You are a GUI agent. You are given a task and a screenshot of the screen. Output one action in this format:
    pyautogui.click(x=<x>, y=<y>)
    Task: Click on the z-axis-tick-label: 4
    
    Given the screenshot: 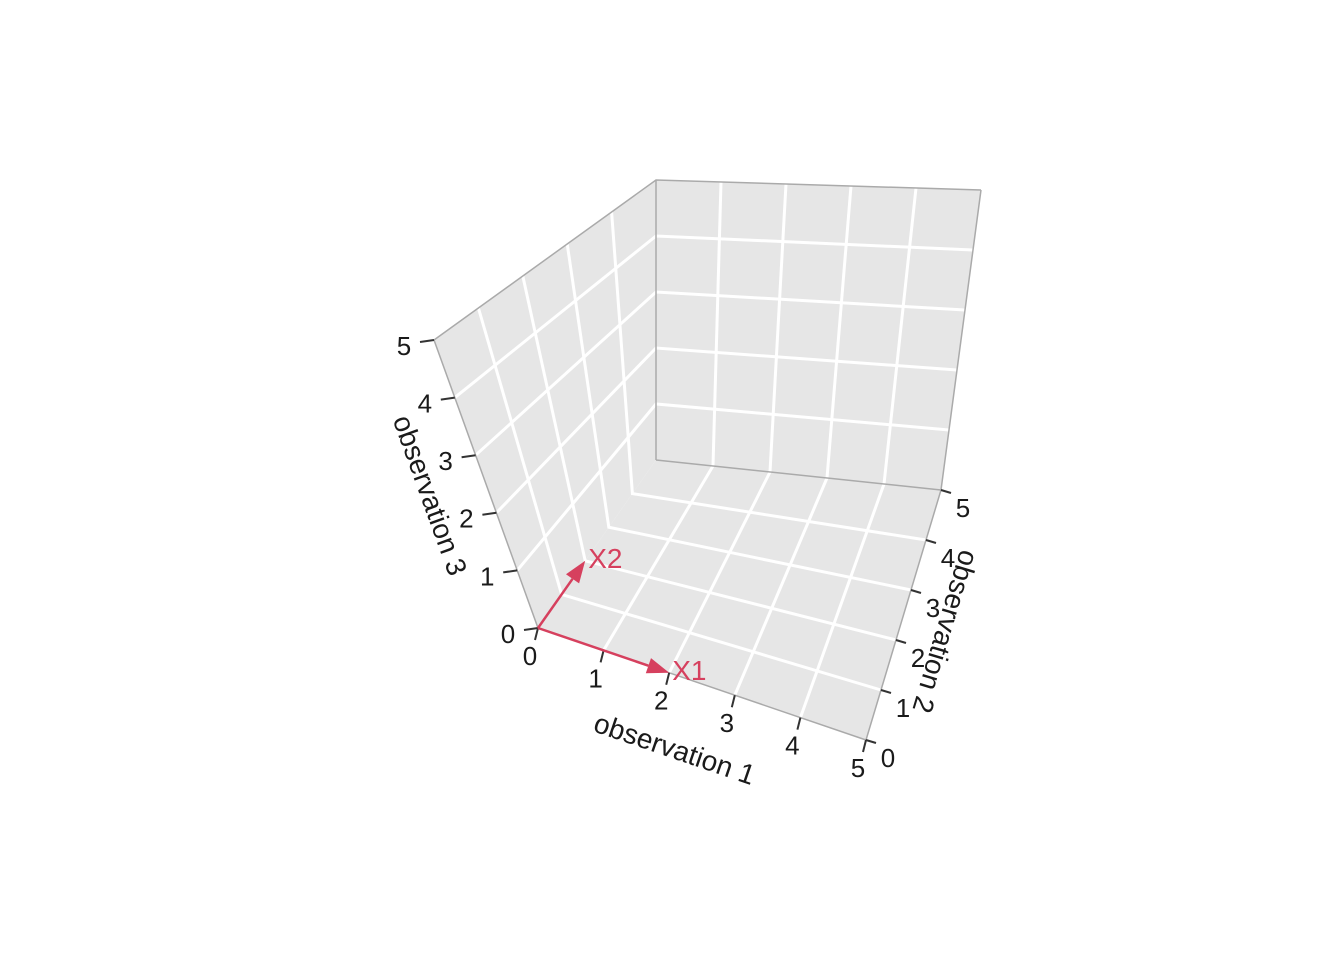 What is the action you would take?
    pyautogui.click(x=425, y=403)
    